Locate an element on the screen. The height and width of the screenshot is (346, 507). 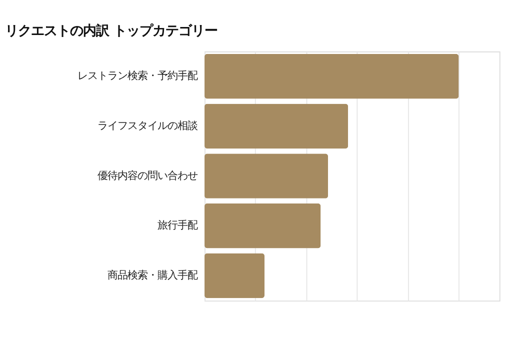
y-tick-label: レストラン検索・予約手配 is located at coordinates (137, 76).